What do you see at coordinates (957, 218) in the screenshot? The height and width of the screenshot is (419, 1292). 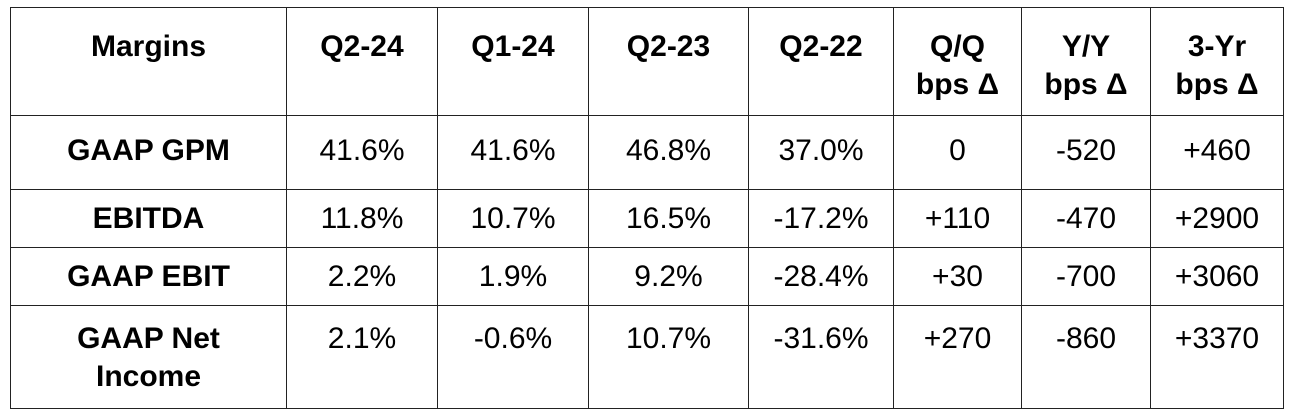 I see `table-cell: +110` at bounding box center [957, 218].